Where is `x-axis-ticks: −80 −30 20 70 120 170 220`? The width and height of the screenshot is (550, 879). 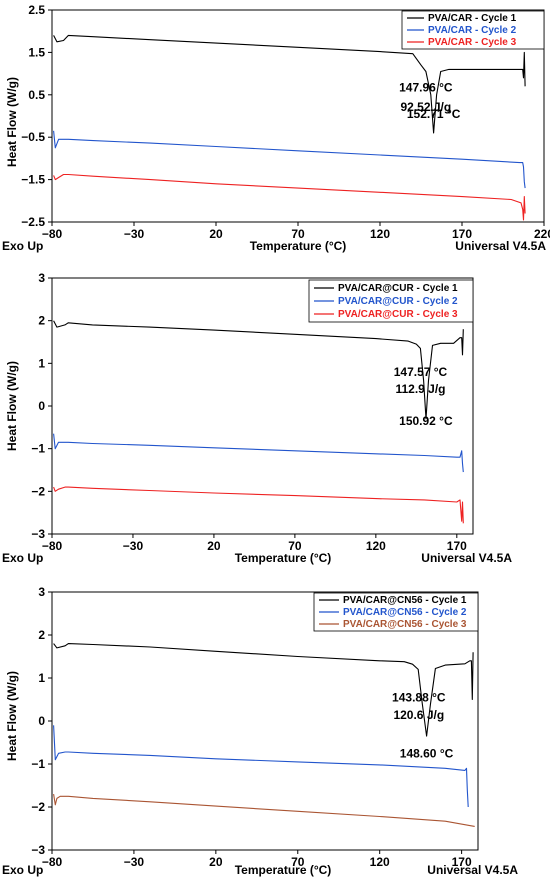
x-axis-ticks: −80 −30 20 70 120 170 220 is located at coordinates (296, 231).